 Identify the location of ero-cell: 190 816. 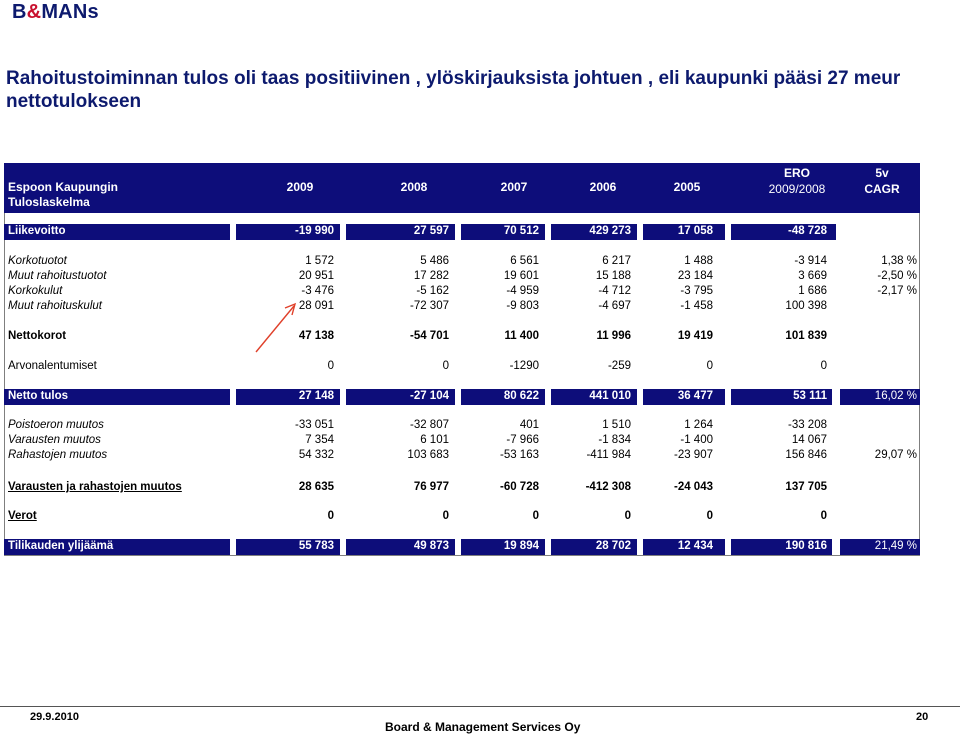
(806, 546).